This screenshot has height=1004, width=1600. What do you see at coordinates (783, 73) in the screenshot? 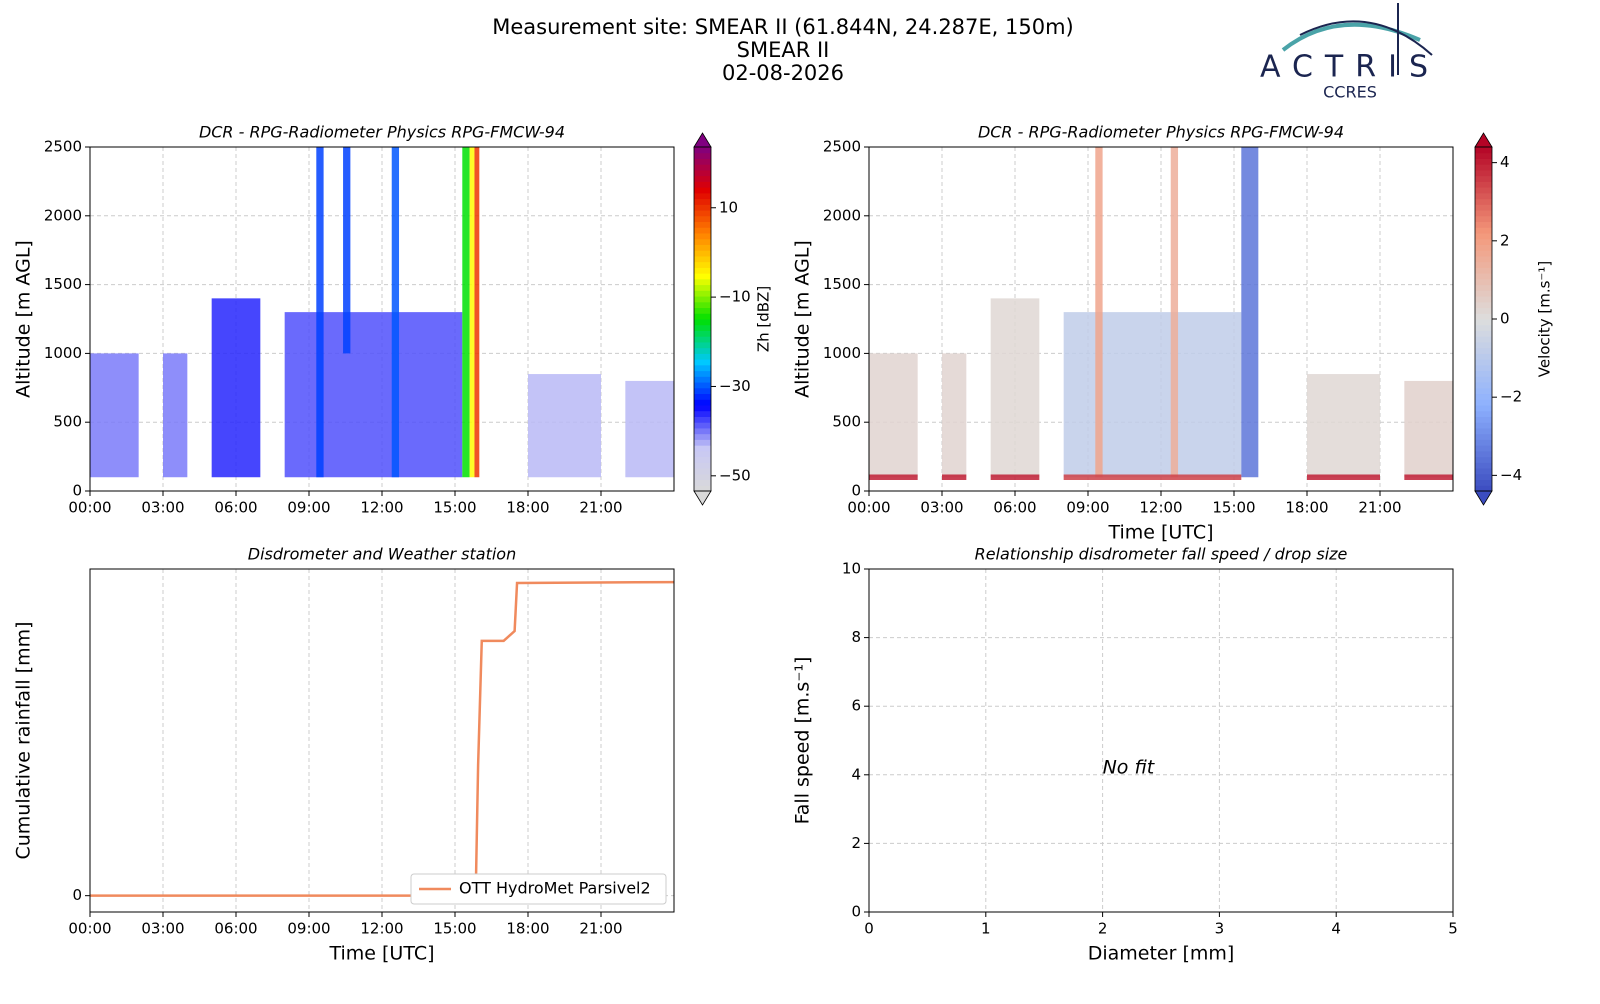
I see `date: 02-08-2026` at bounding box center [783, 73].